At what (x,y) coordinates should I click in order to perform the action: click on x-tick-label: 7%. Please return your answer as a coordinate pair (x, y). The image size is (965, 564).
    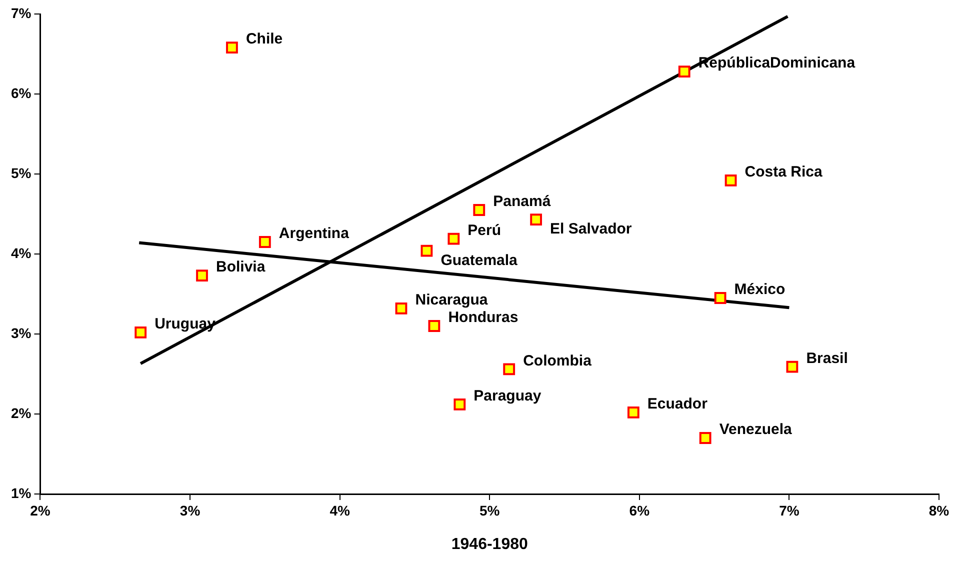
    Looking at the image, I should click on (789, 510).